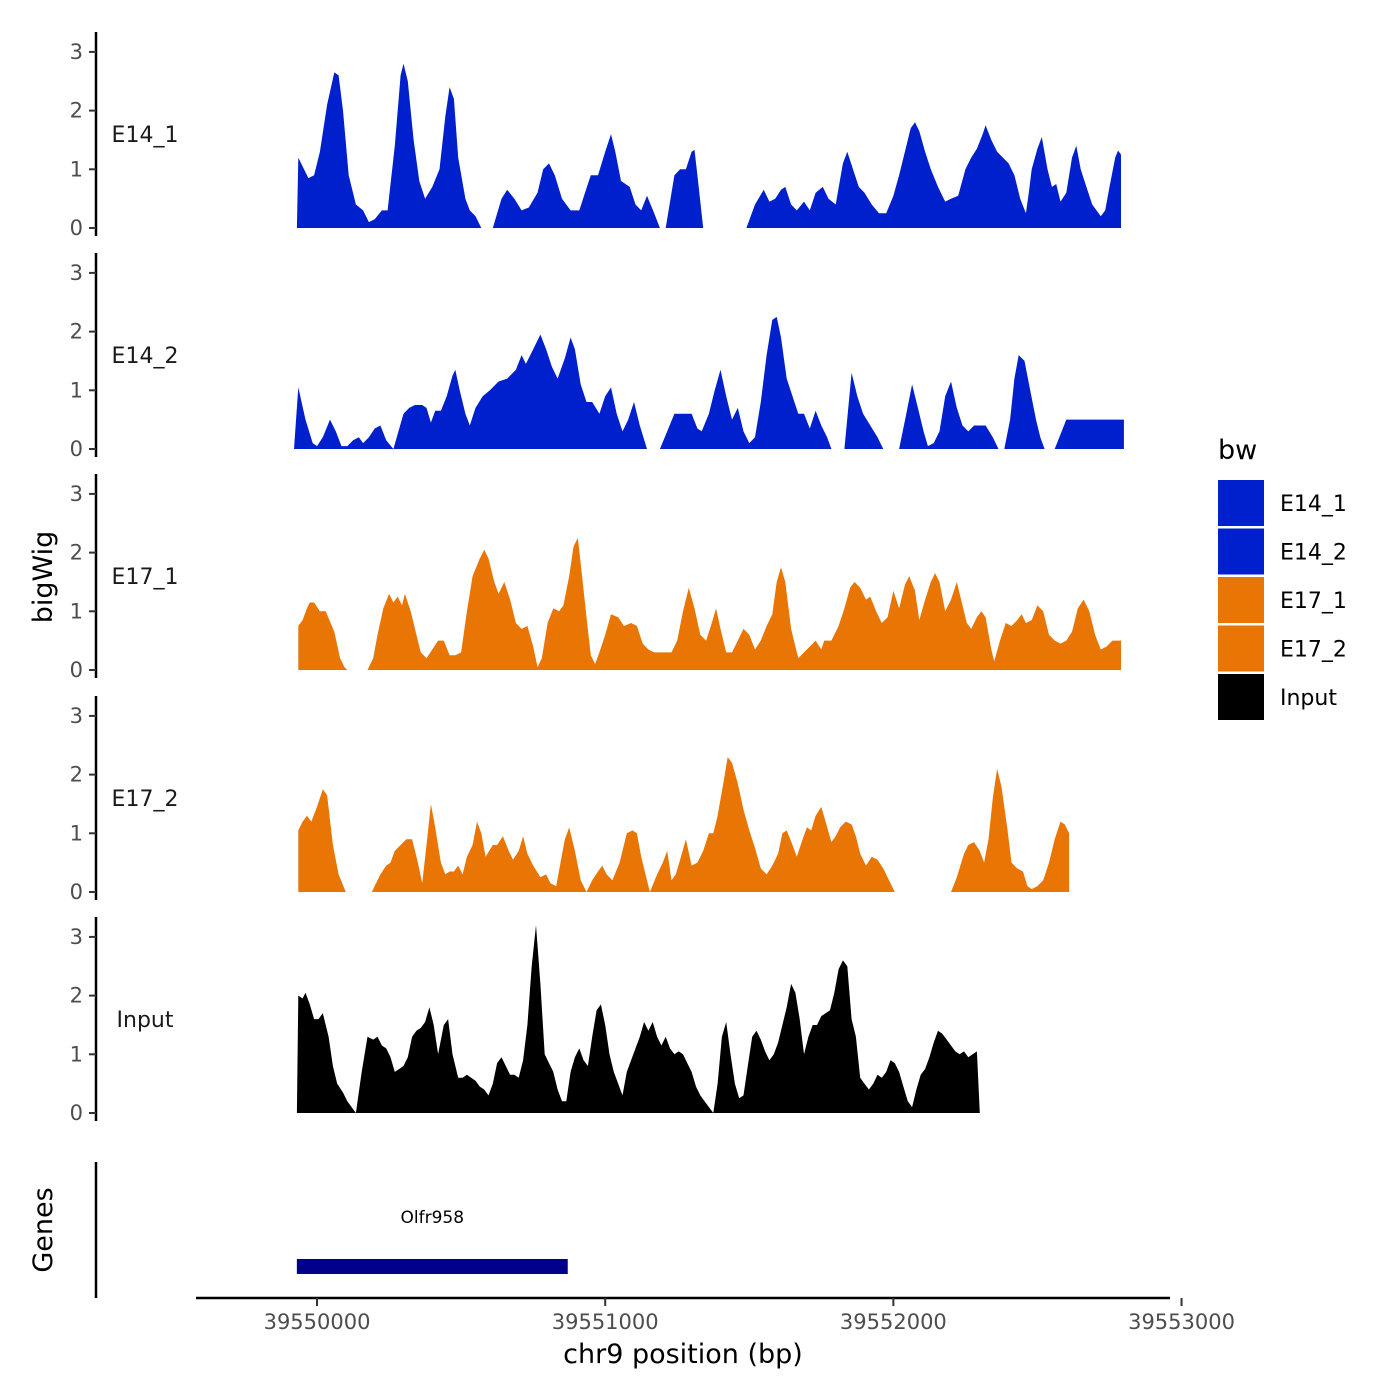 This screenshot has width=1400, height=1400. What do you see at coordinates (1181, 1322) in the screenshot?
I see `x-tick-label: 39553000` at bounding box center [1181, 1322].